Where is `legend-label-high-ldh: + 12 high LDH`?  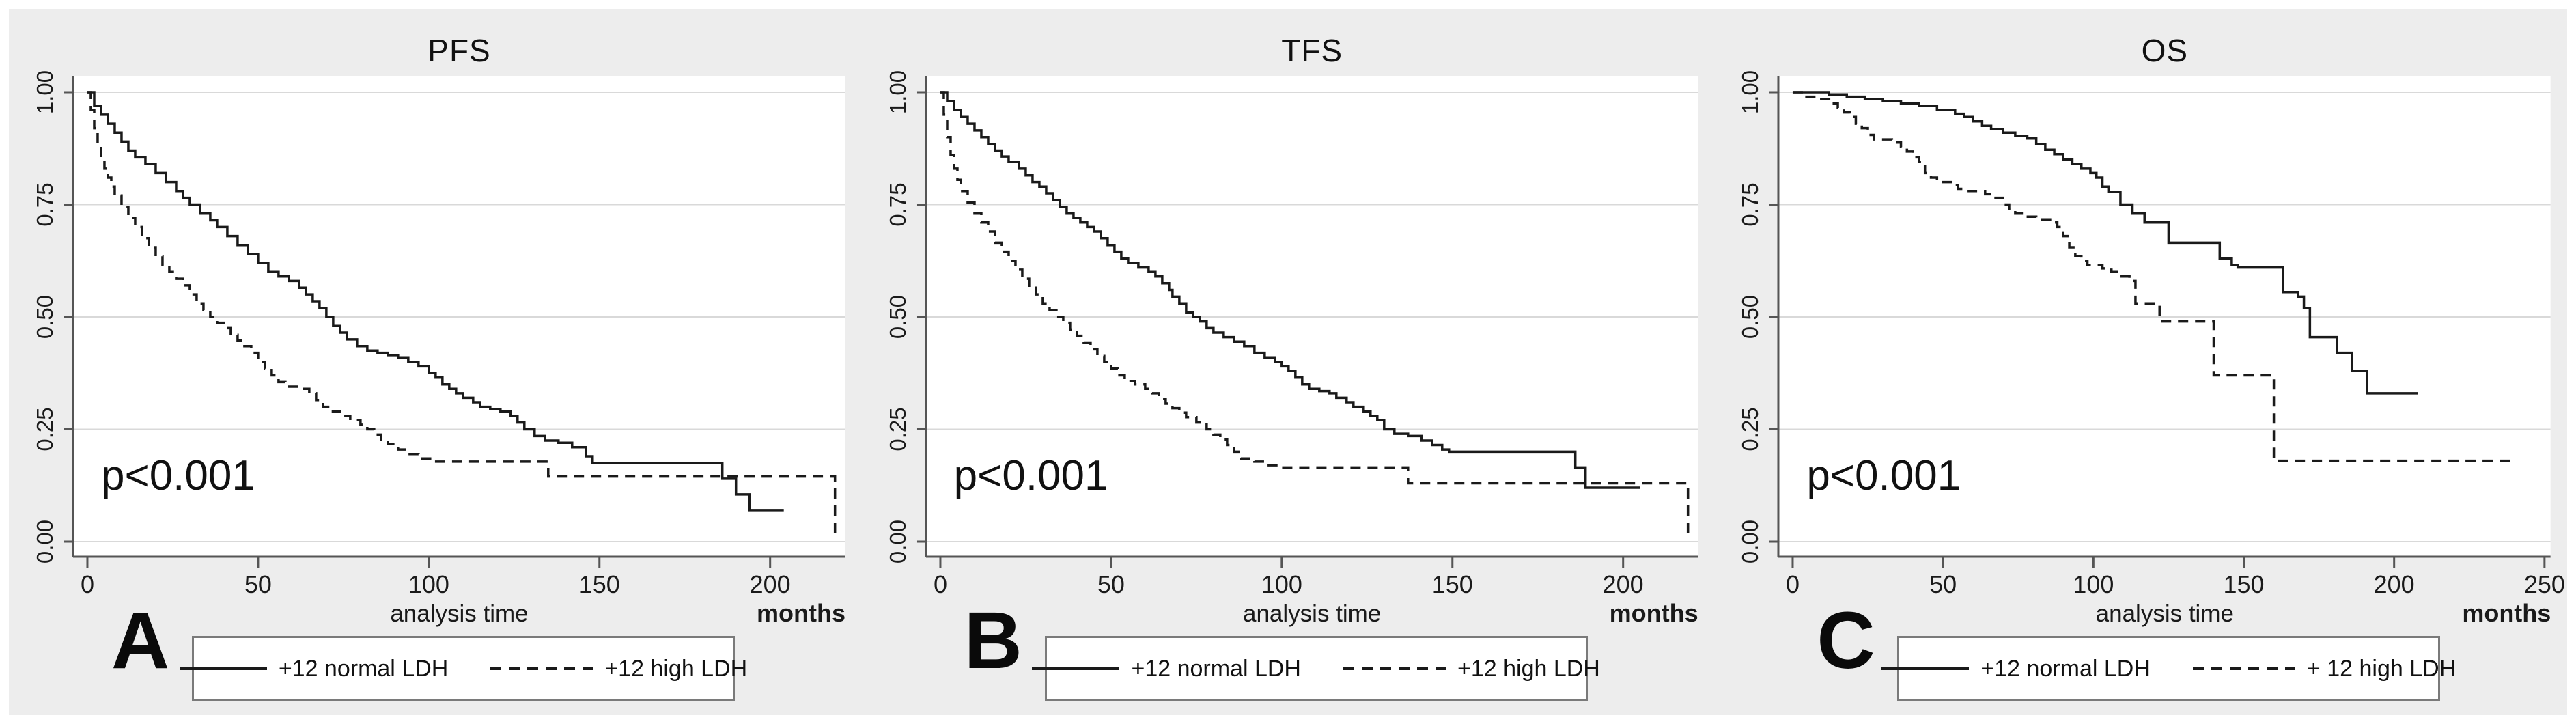
legend-label-high-ldh: + 12 high LDH is located at coordinates (2381, 668).